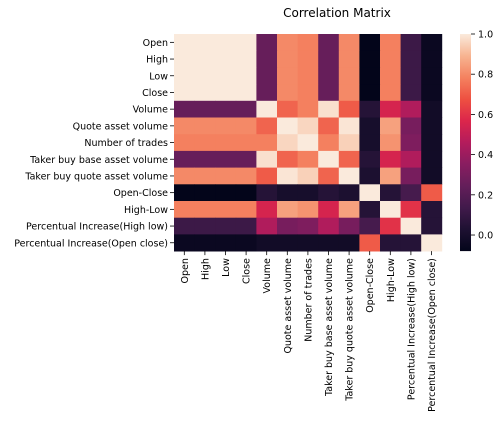  Describe the element at coordinates (329, 327) in the screenshot. I see `x-tick-label: Taker buy base asset volume` at that location.